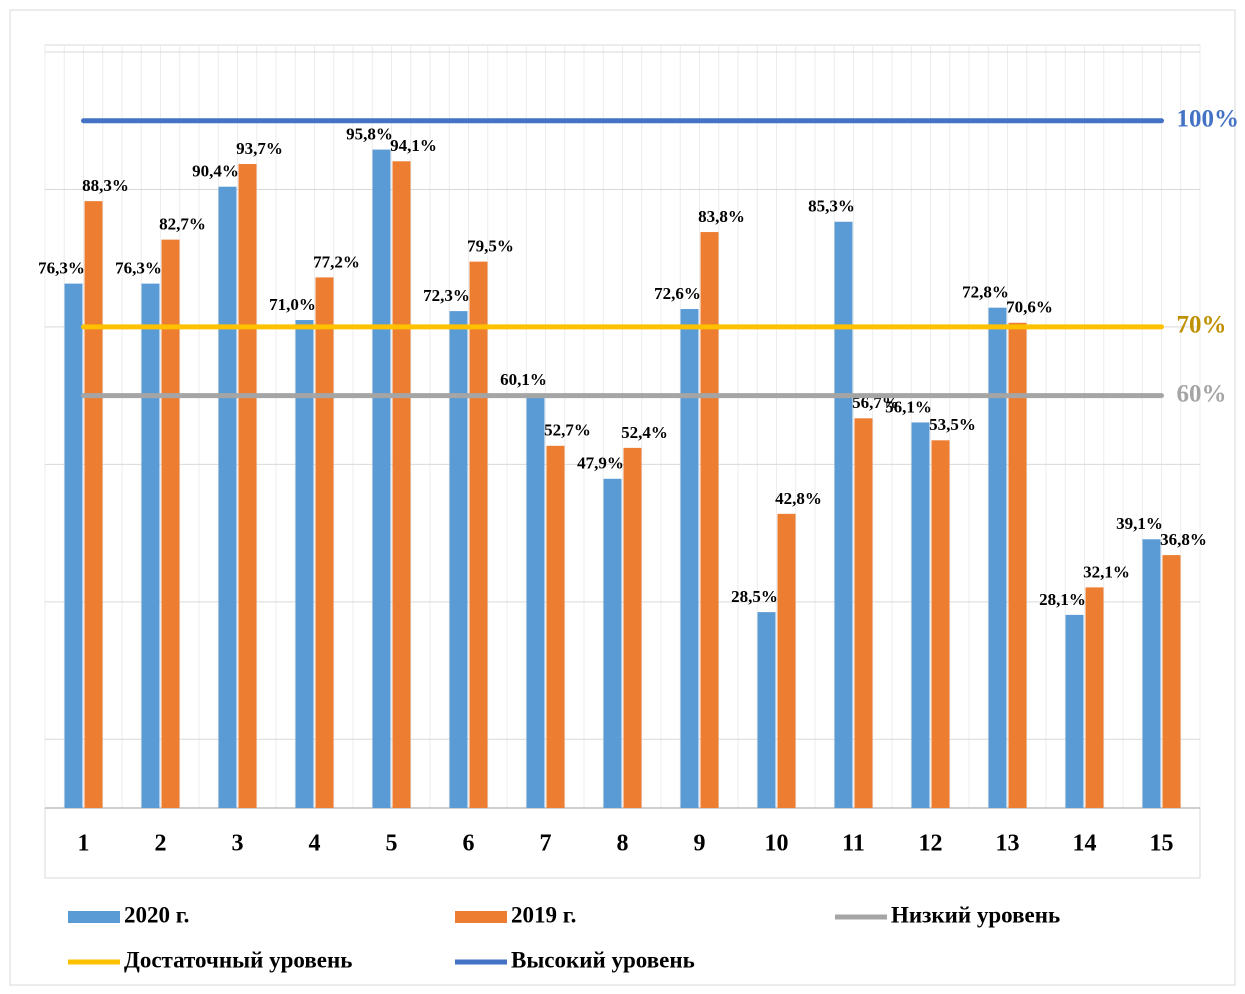 The height and width of the screenshot is (994, 1245). Describe the element at coordinates (1202, 325) in the screenshot. I see `line-label: 70%` at that location.